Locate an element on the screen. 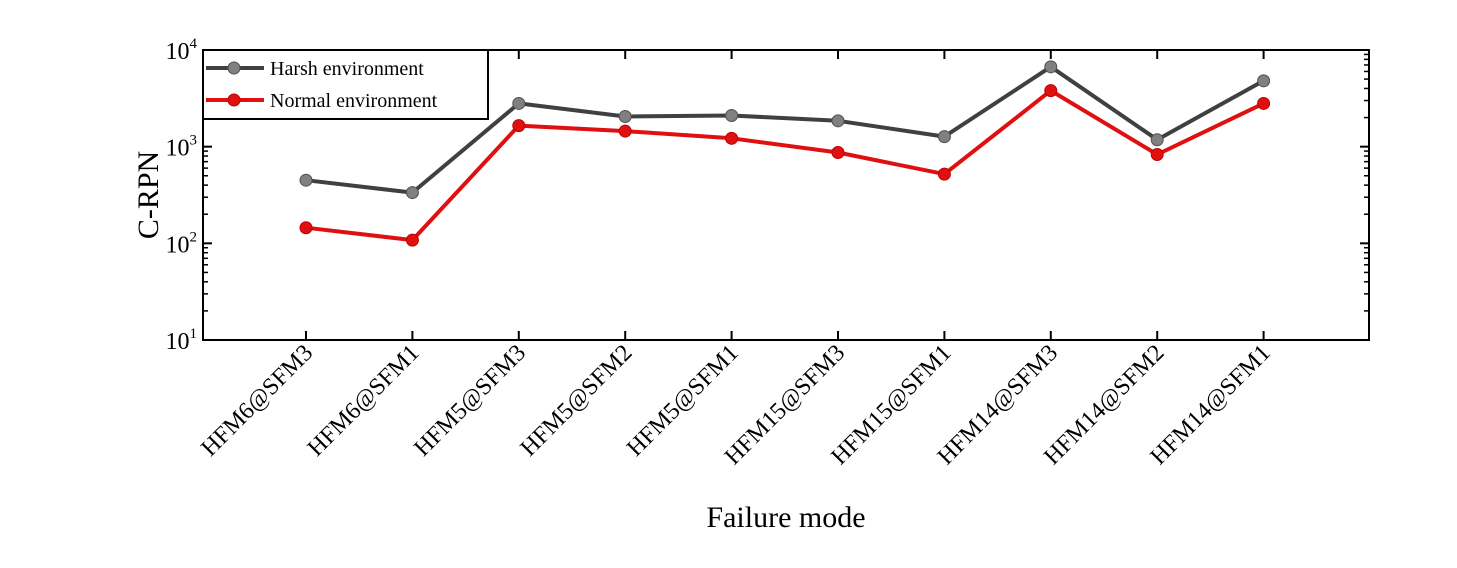 Image resolution: width=1457 pixels, height=568 pixels. x-tick-label-0: HFM6@SFM3 is located at coordinates (258, 401).